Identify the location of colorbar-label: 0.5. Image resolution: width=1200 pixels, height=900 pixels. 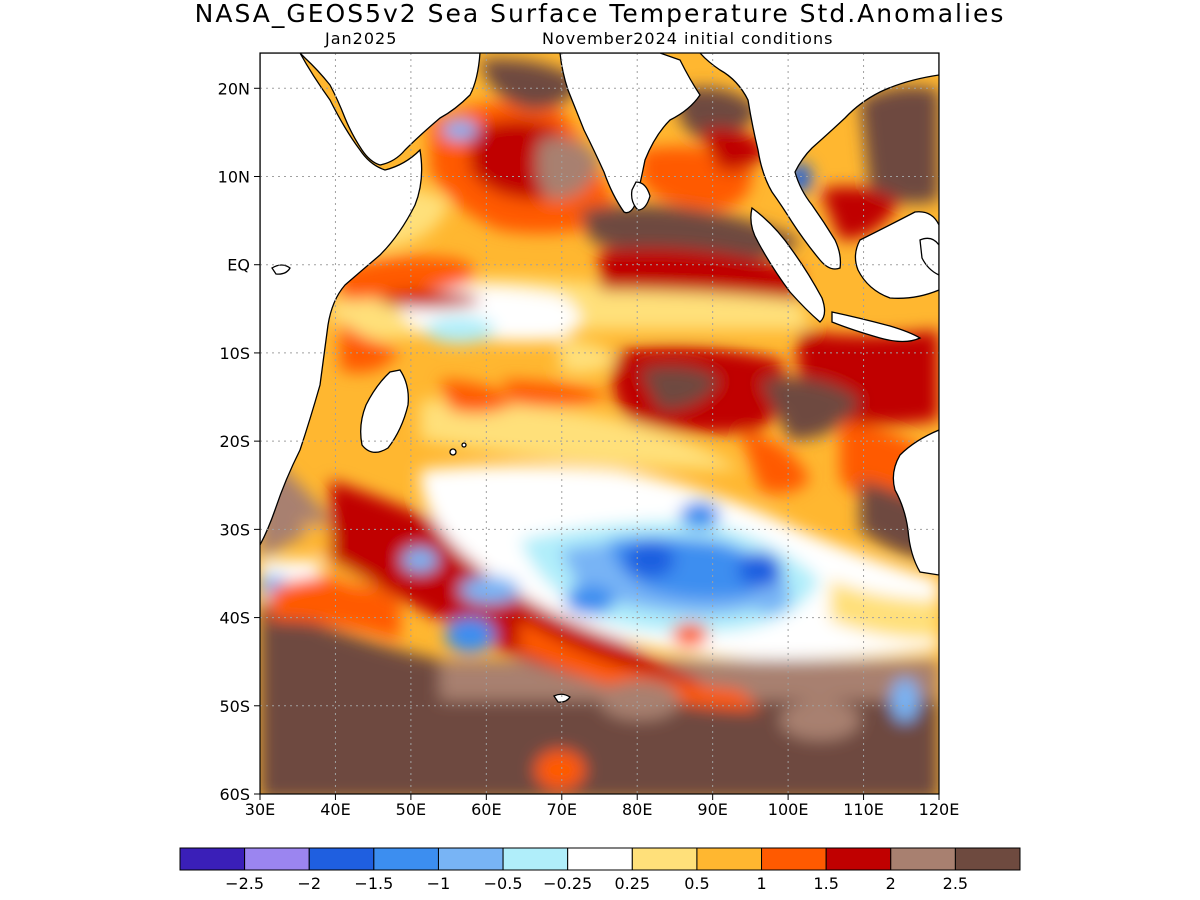
(696, 883).